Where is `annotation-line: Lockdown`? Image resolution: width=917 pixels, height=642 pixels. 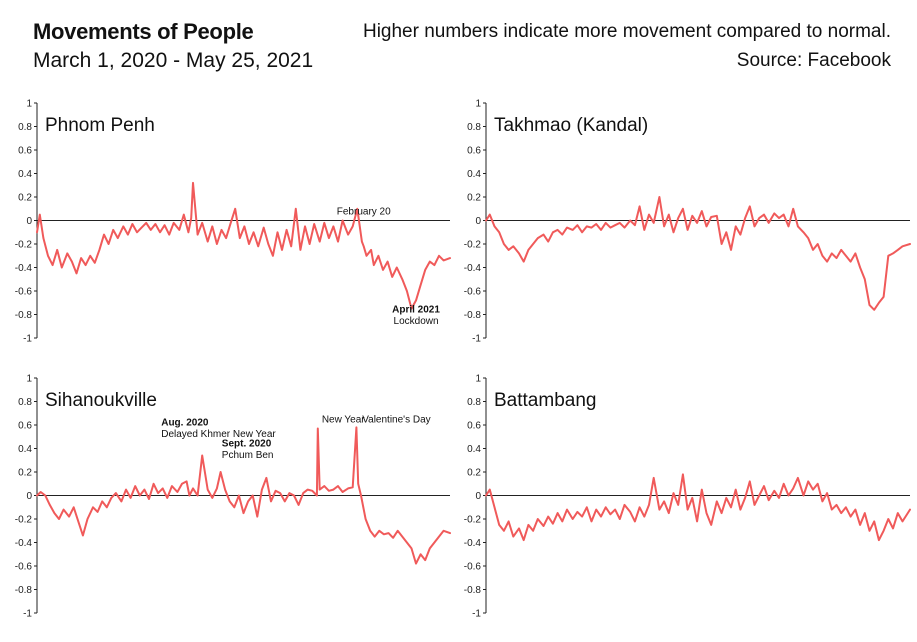
annotation-line: Lockdown is located at coordinates (416, 321).